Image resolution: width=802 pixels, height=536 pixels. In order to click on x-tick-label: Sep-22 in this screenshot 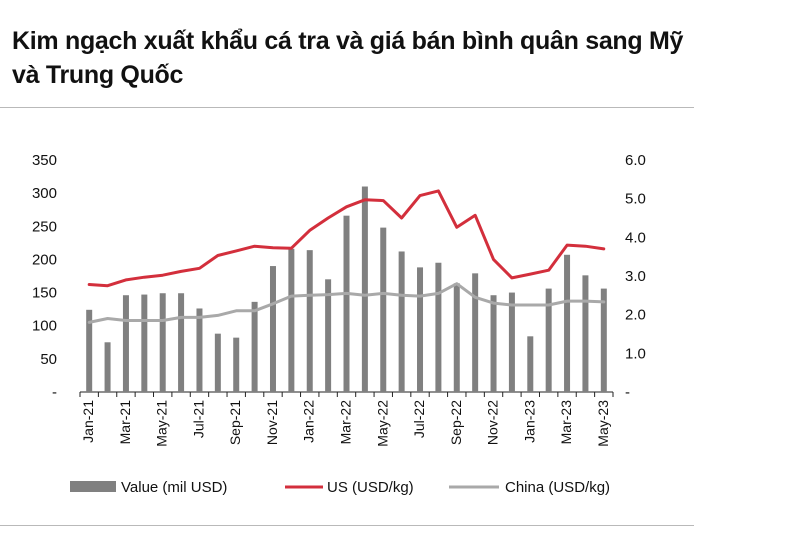, I will do `click(456, 422)`.